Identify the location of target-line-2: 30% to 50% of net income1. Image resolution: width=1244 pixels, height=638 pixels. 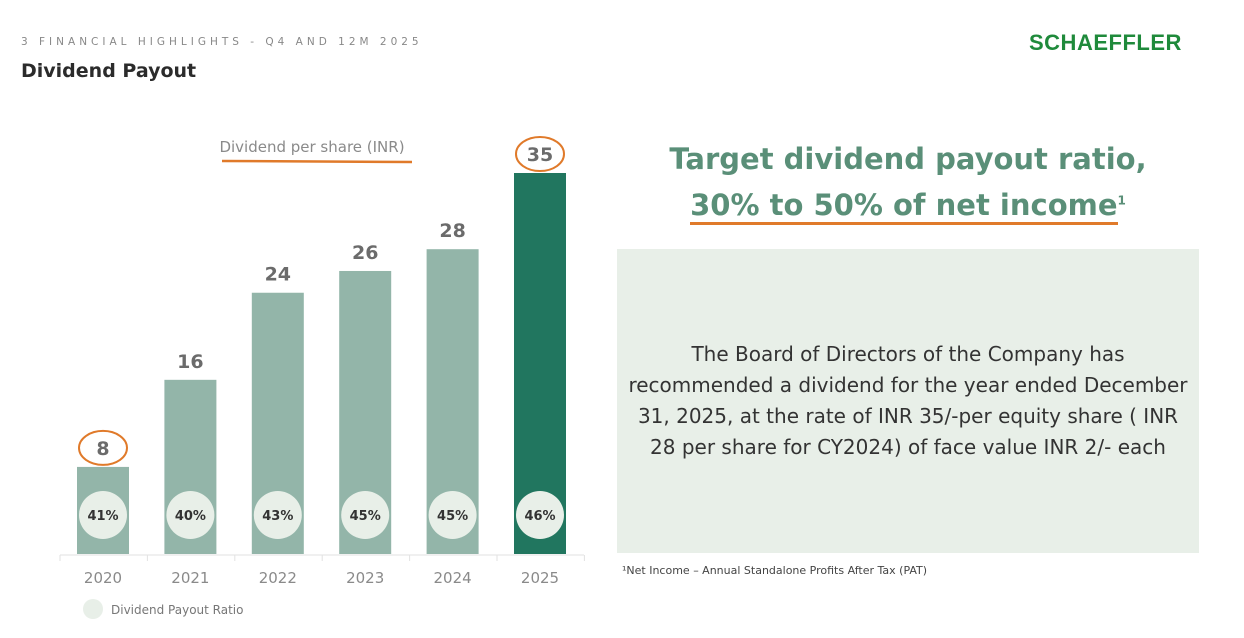
(908, 206).